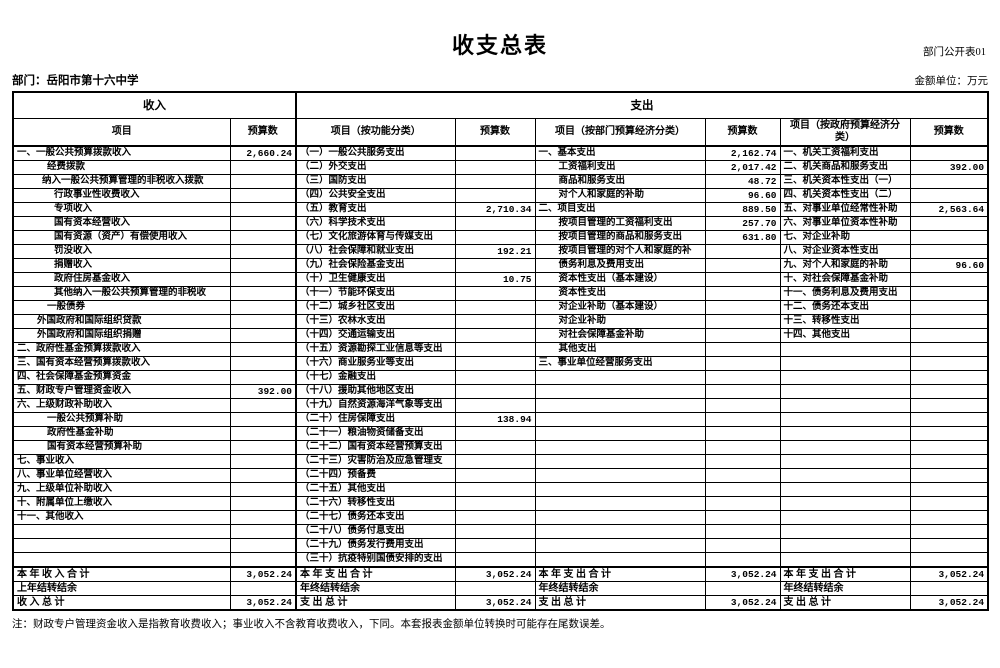 The image size is (1000, 668). I want to click on government-econ-item-cell: 三、机关资本性支出（一）, so click(845, 181).